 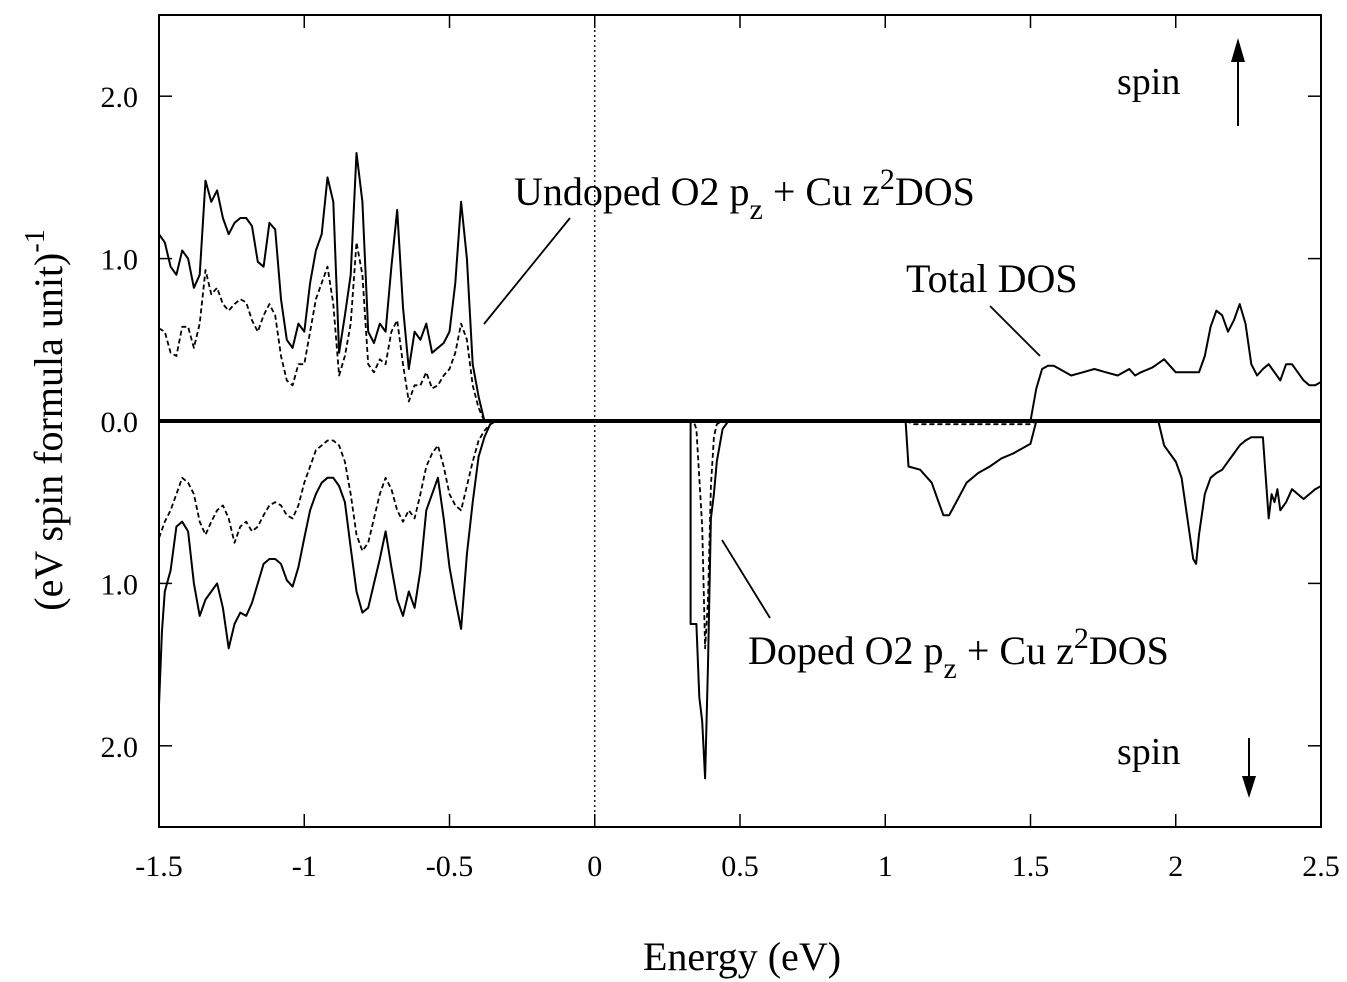 I want to click on annot-doped-sup: 2, so click(x=1081, y=638).